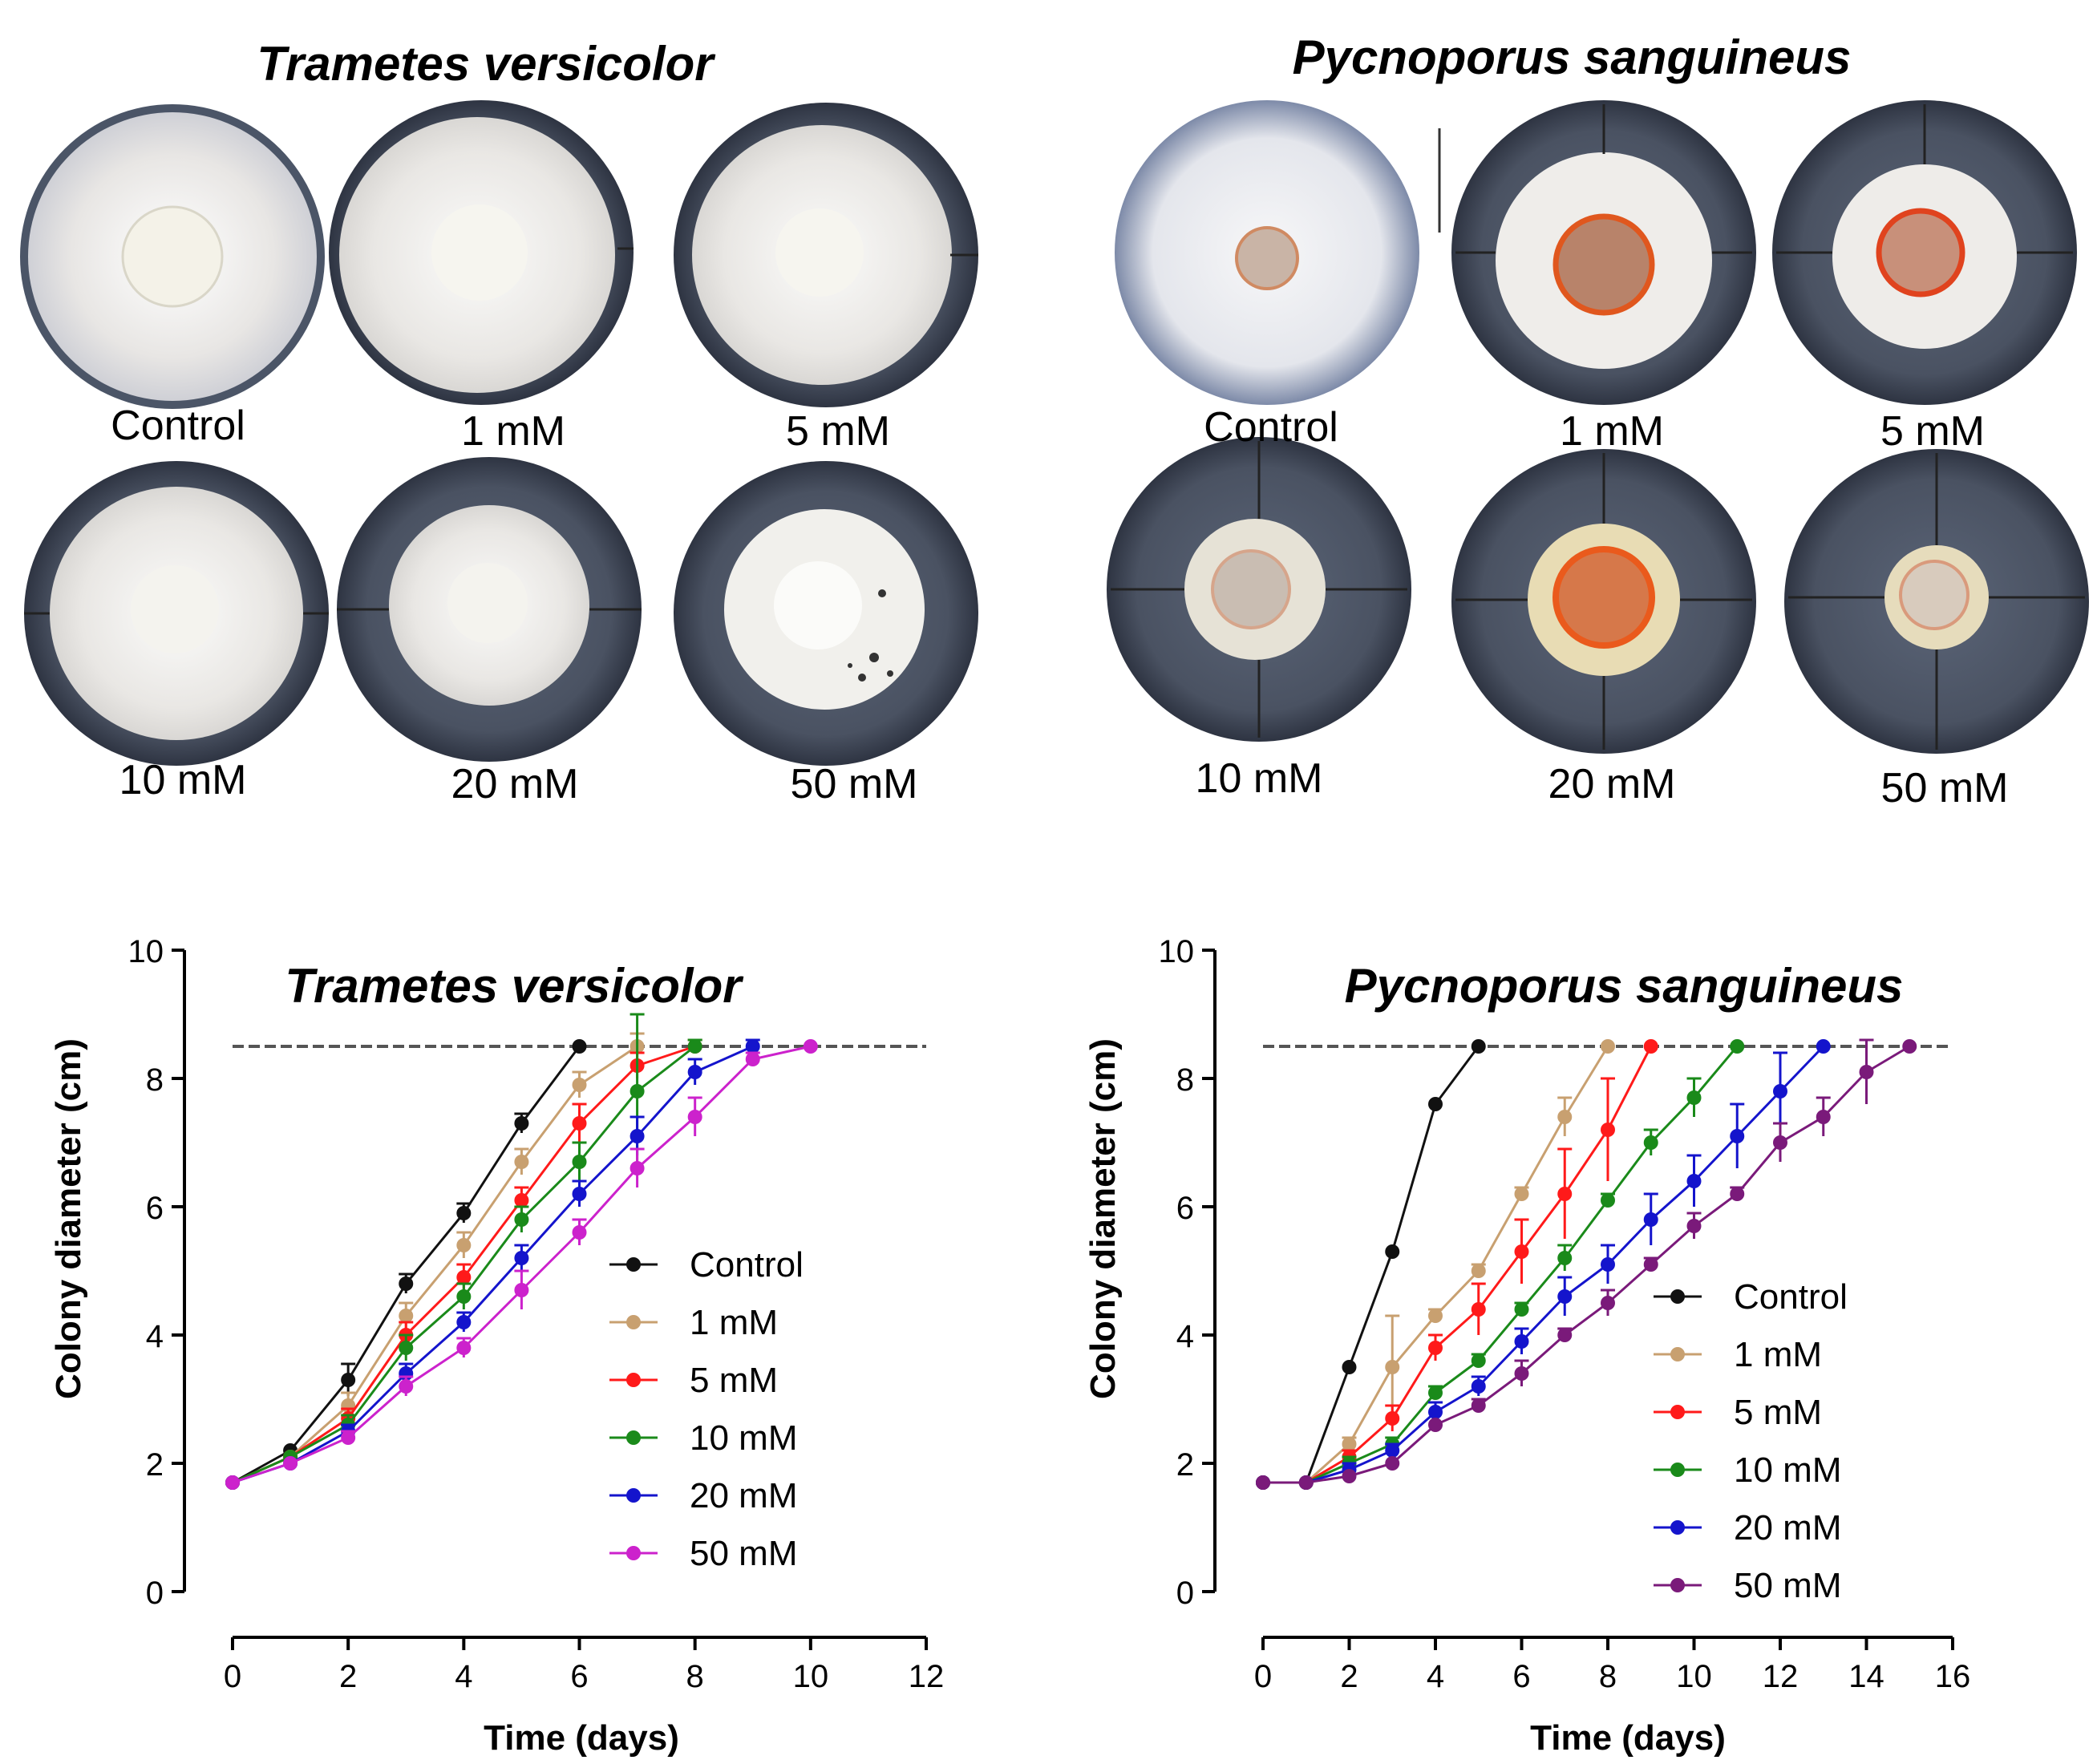  What do you see at coordinates (1945, 788) in the screenshot?
I see `ps-label-50mM: 50 mM` at bounding box center [1945, 788].